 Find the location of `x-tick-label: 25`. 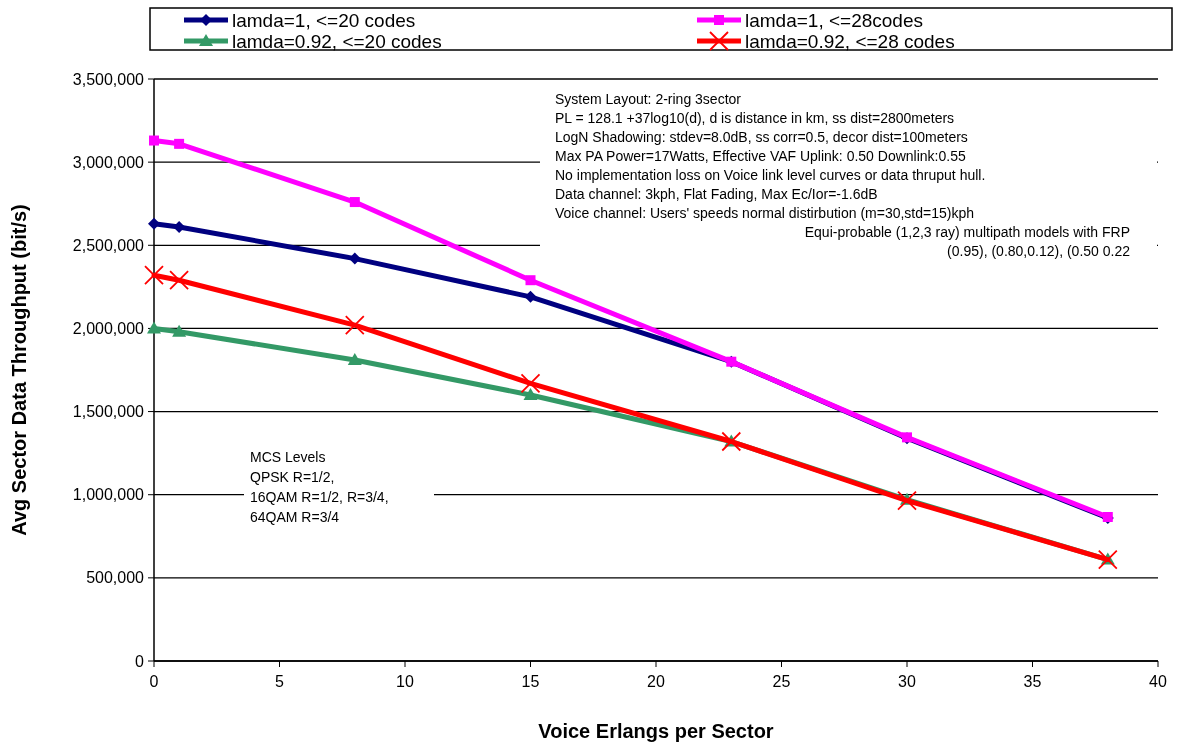

x-tick-label: 25 is located at coordinates (781, 681).